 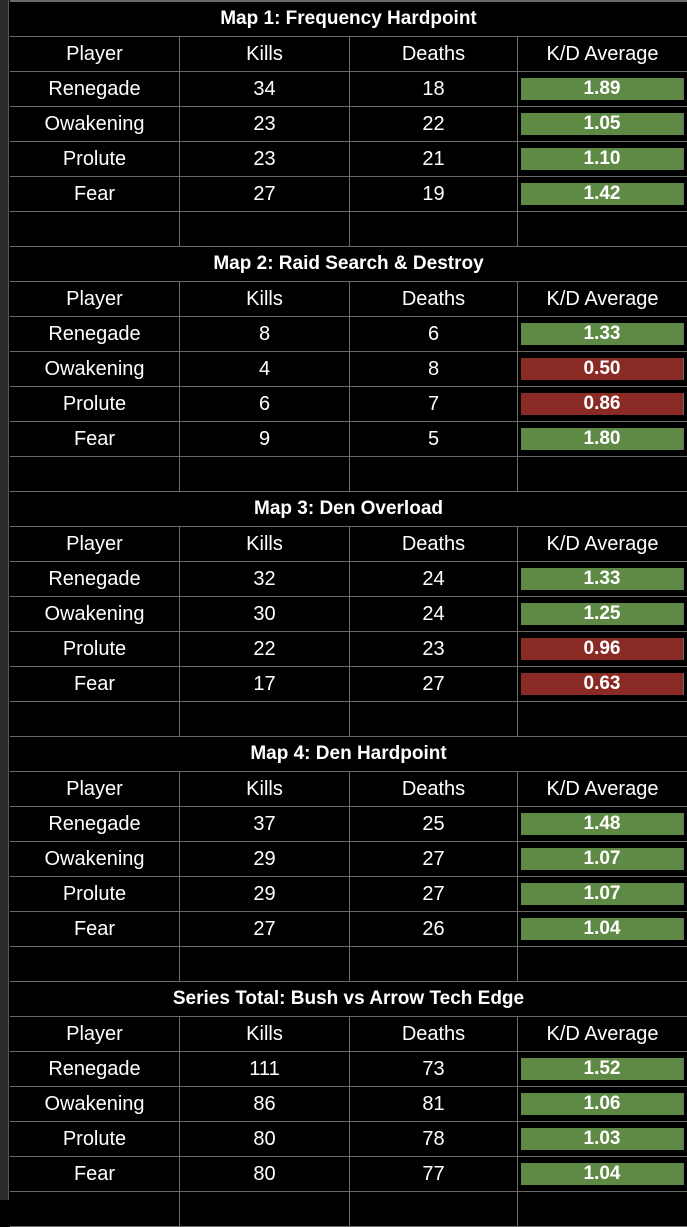 What do you see at coordinates (602, 649) in the screenshot?
I see `kd-cell: 0.96` at bounding box center [602, 649].